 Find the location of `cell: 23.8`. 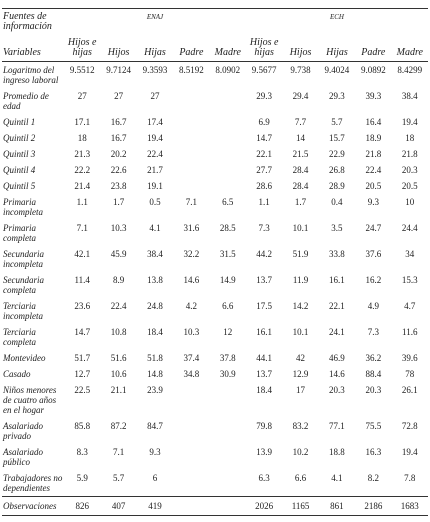

cell: 23.8 is located at coordinates (118, 186).